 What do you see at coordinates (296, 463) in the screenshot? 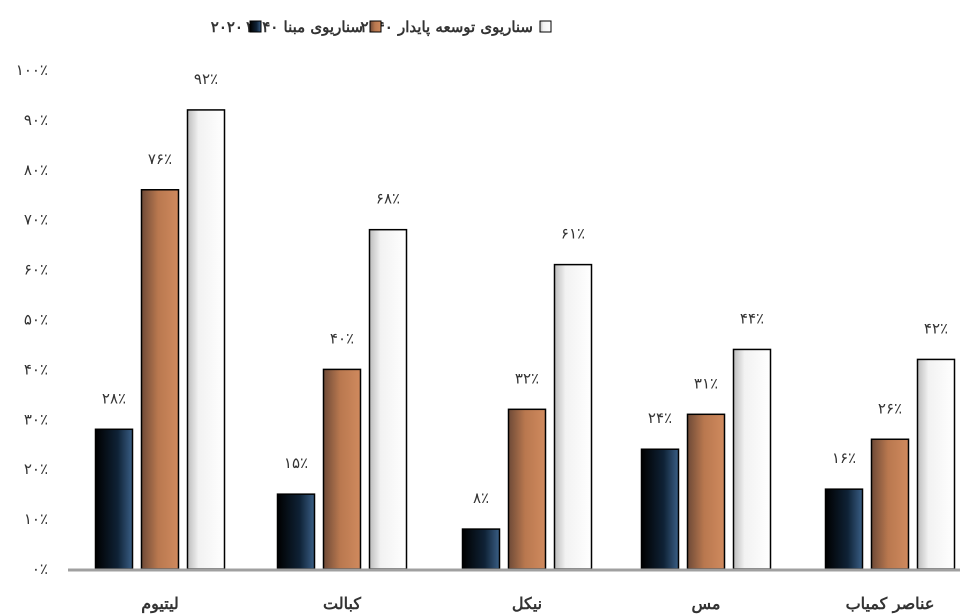
I see `data-label: ۱۵٪` at bounding box center [296, 463].